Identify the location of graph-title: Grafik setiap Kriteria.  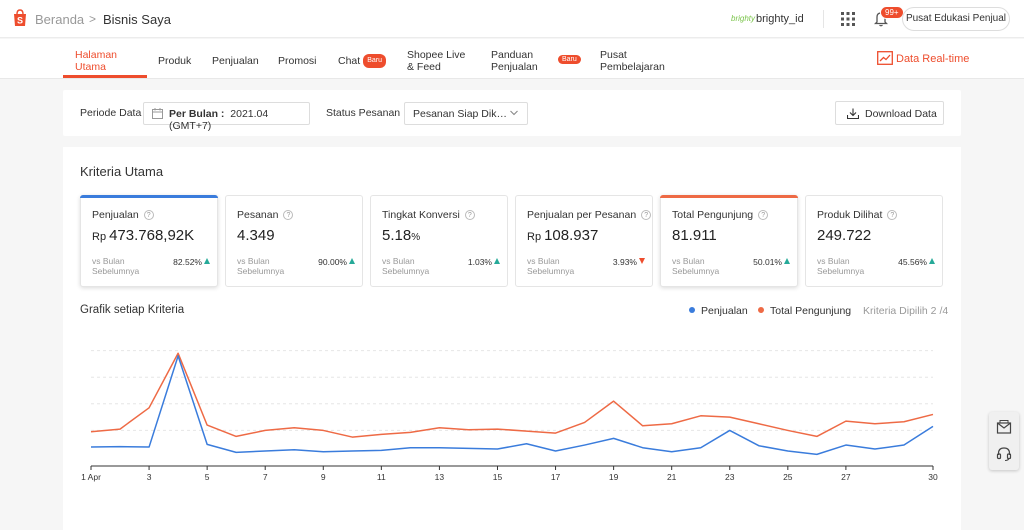
(132, 310).